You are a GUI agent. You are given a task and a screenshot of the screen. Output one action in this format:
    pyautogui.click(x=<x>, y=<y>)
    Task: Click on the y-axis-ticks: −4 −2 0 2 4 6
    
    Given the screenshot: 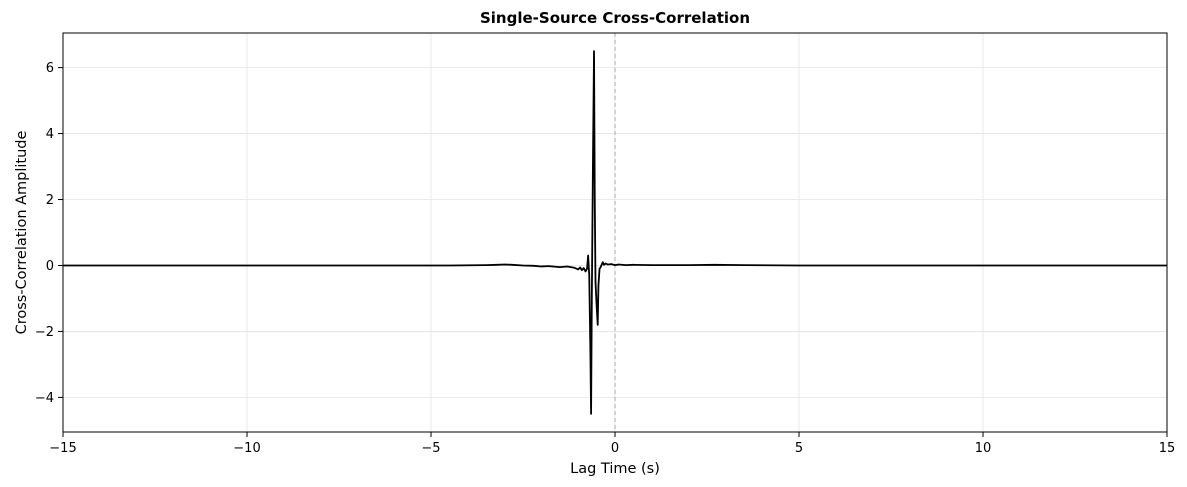 What is the action you would take?
    pyautogui.click(x=49, y=233)
    